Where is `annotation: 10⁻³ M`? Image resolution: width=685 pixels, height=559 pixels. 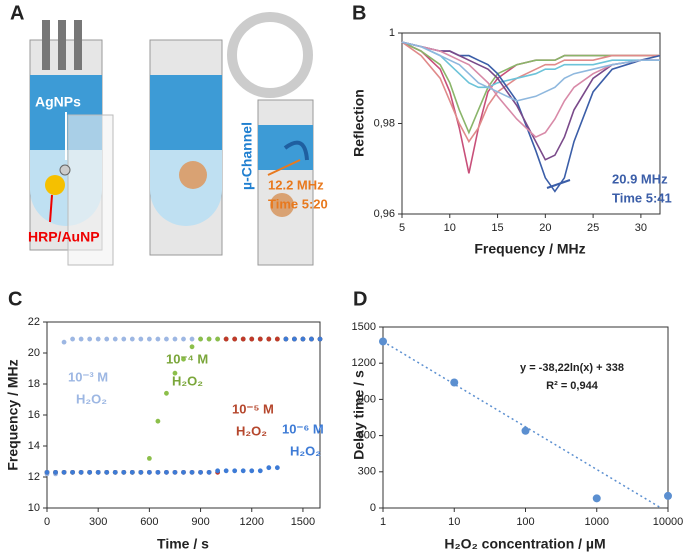
annotation: 10⁻³ M is located at coordinates (88, 376).